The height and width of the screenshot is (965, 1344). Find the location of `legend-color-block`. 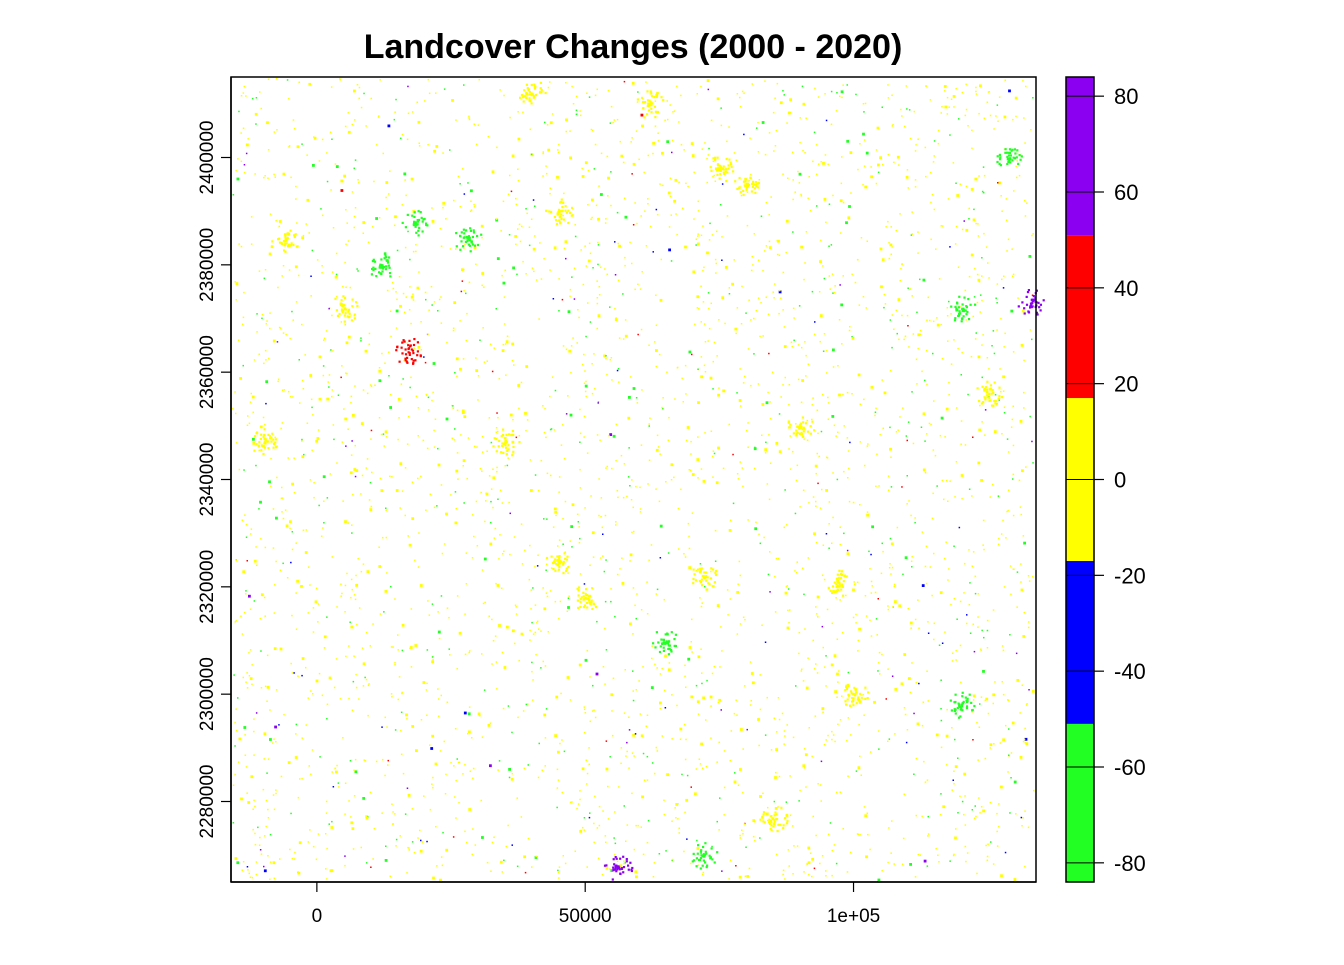

legend-color-block is located at coordinates (1080, 802).